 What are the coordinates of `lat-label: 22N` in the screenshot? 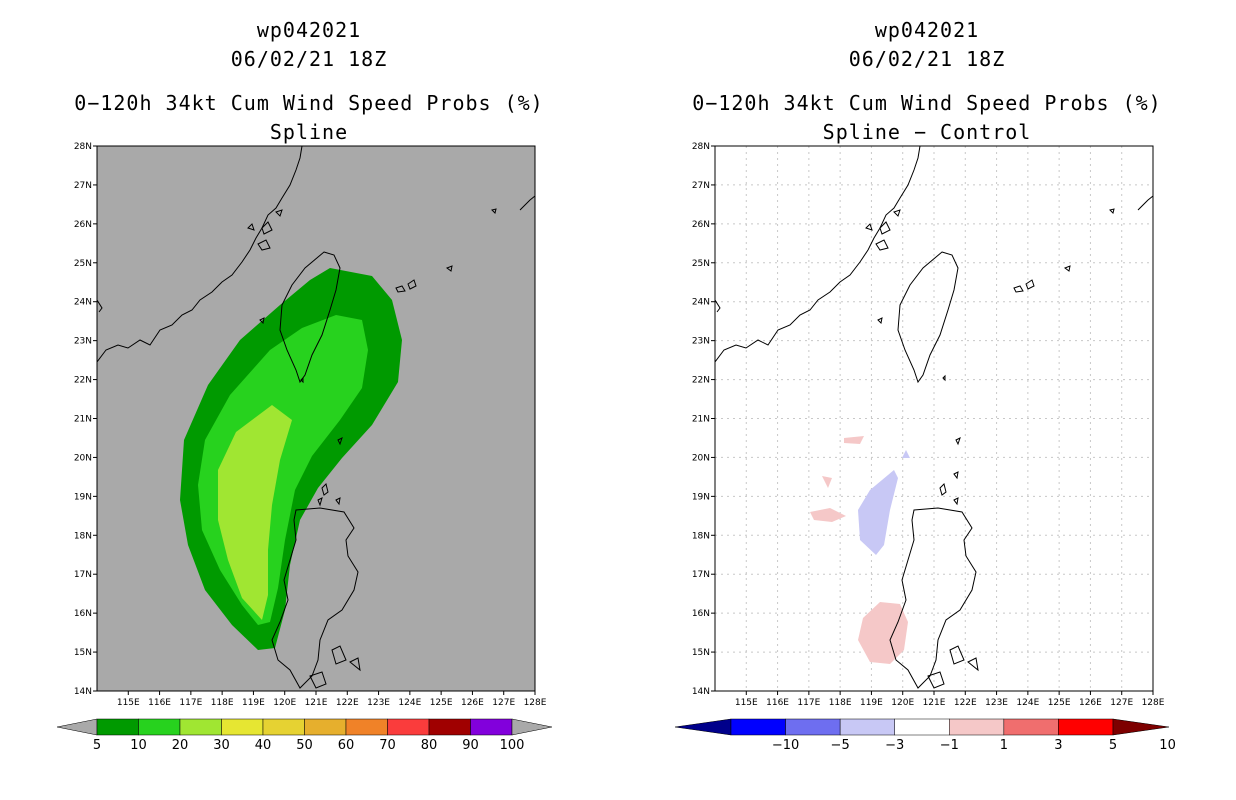 It's located at (701, 381).